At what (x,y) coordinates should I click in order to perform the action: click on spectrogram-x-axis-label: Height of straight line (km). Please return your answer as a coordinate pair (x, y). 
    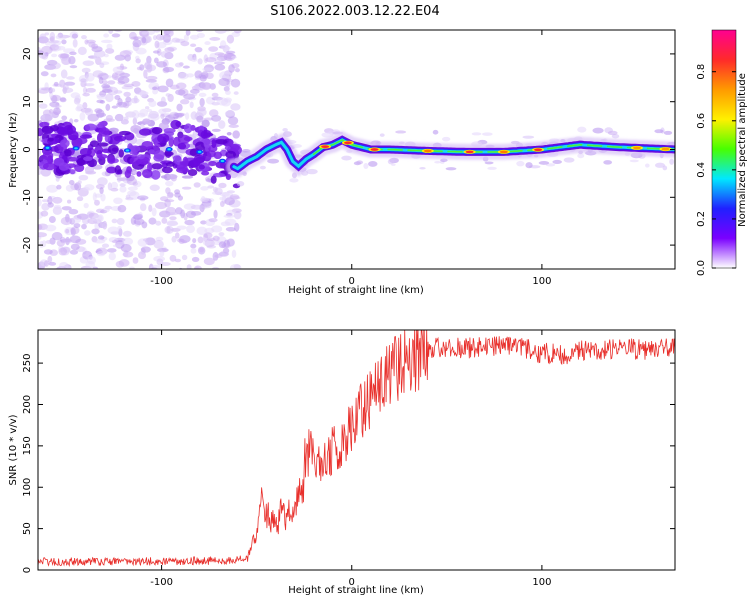
    Looking at the image, I should click on (356, 290).